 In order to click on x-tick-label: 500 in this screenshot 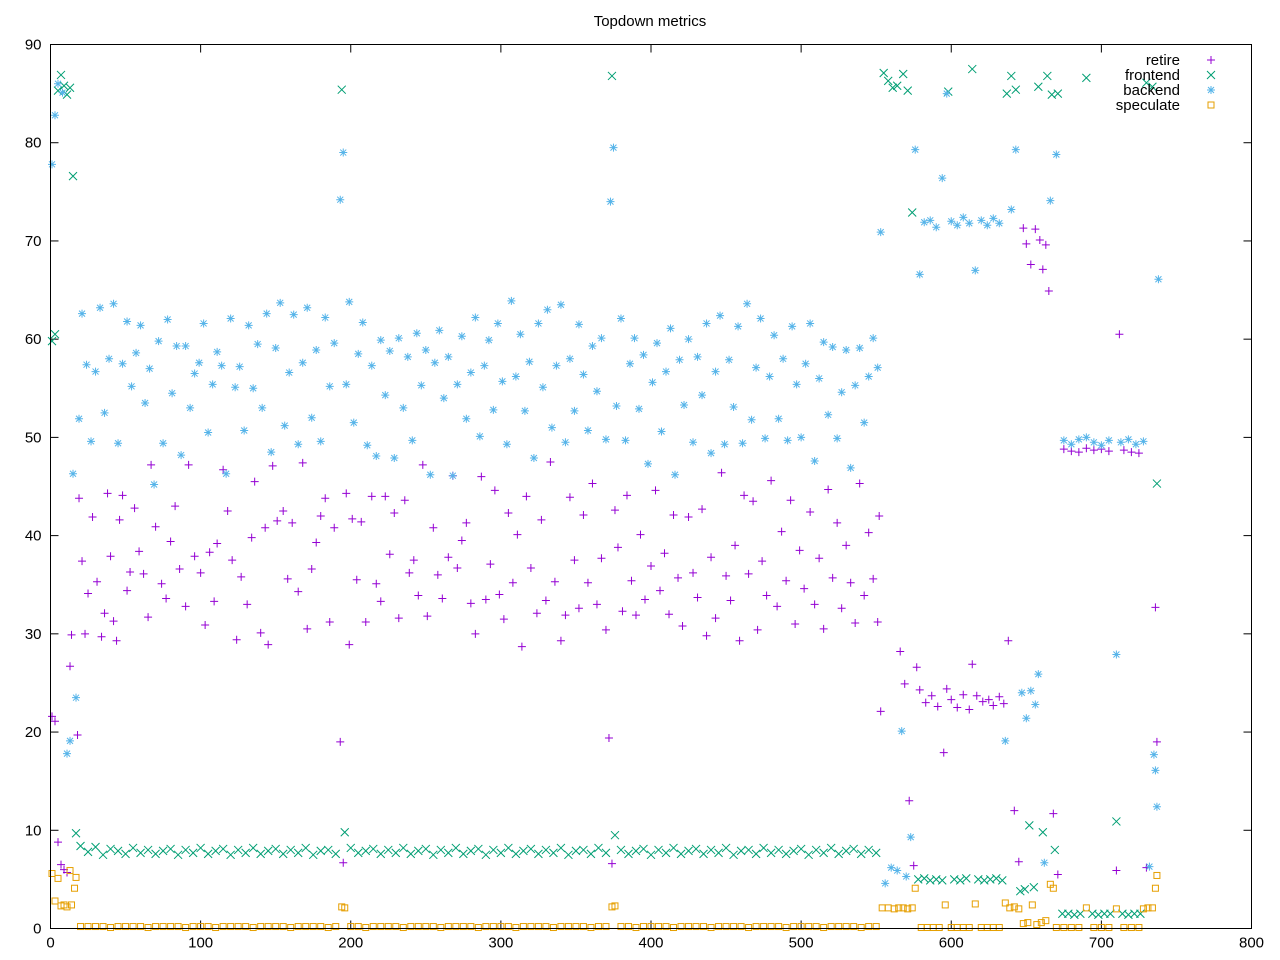, I will do `click(801, 943)`.